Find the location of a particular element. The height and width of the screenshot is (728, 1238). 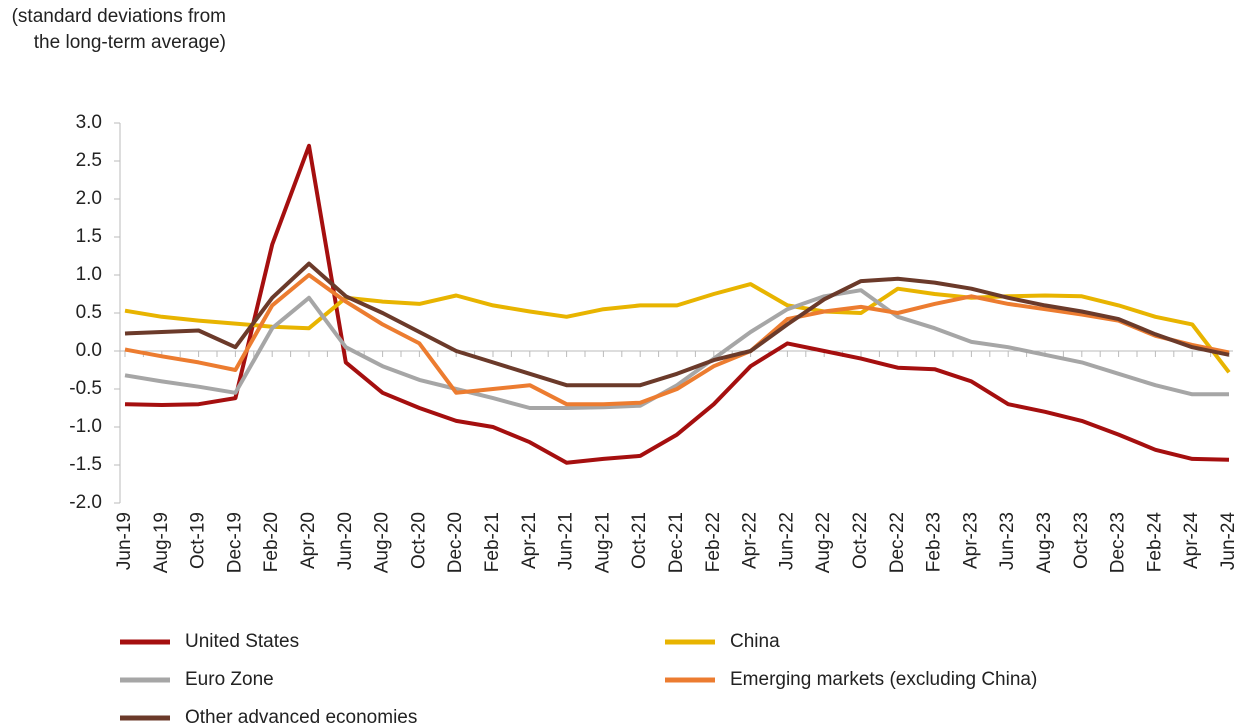

x-tick-label: Aug-21 is located at coordinates (602, 542).